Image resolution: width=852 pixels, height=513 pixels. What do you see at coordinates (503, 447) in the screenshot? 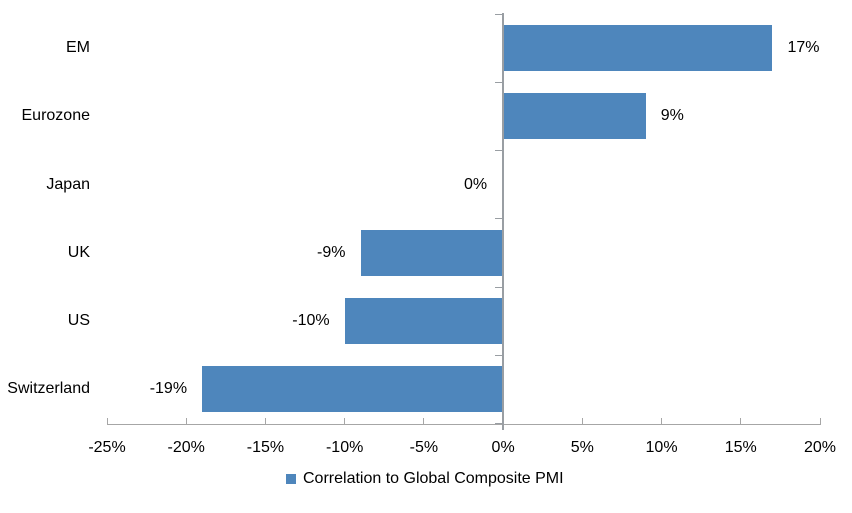
I see `x-tick-label: 0%` at bounding box center [503, 447].